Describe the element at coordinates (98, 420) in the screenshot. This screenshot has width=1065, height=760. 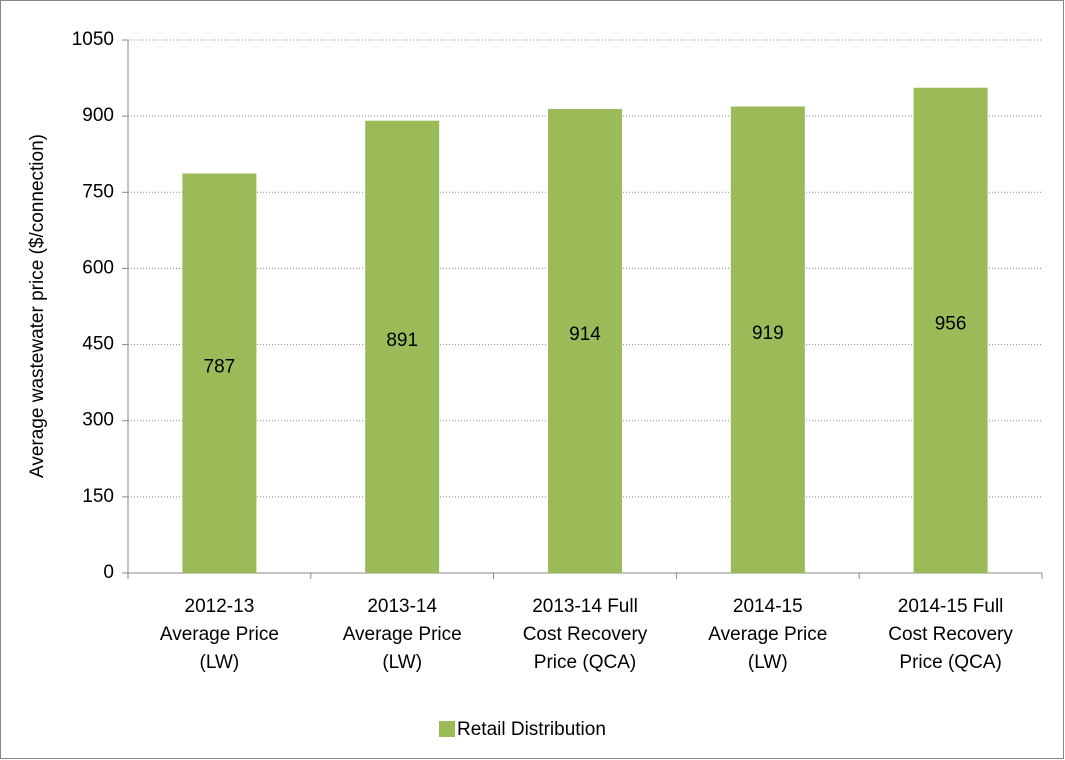
I see `y-tick-label: 300` at that location.